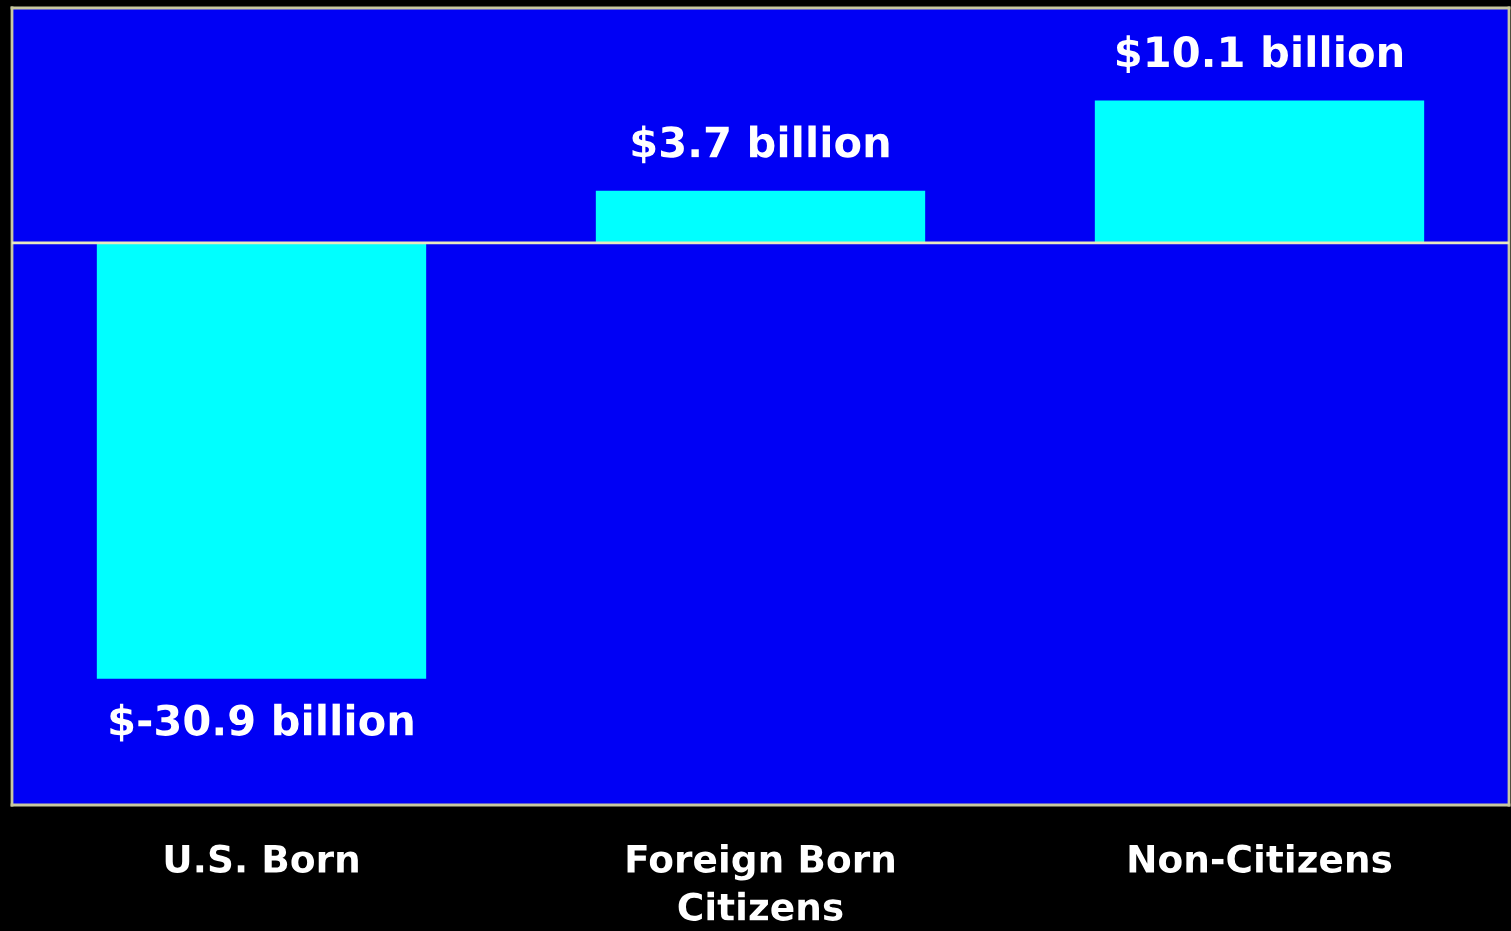 This screenshot has width=1511, height=931. What do you see at coordinates (760, 882) in the screenshot?
I see `x-tick-label: Foreign Born Citizens` at bounding box center [760, 882].